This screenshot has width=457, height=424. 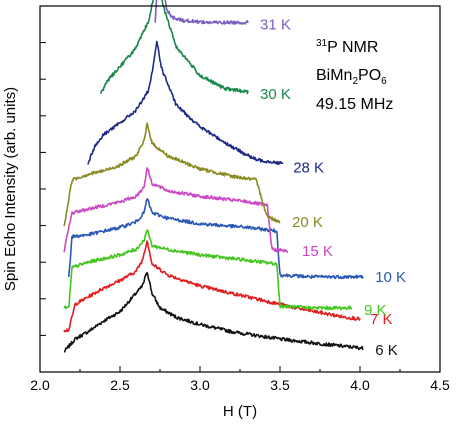 I want to click on series-line-6k, so click(x=213, y=312).